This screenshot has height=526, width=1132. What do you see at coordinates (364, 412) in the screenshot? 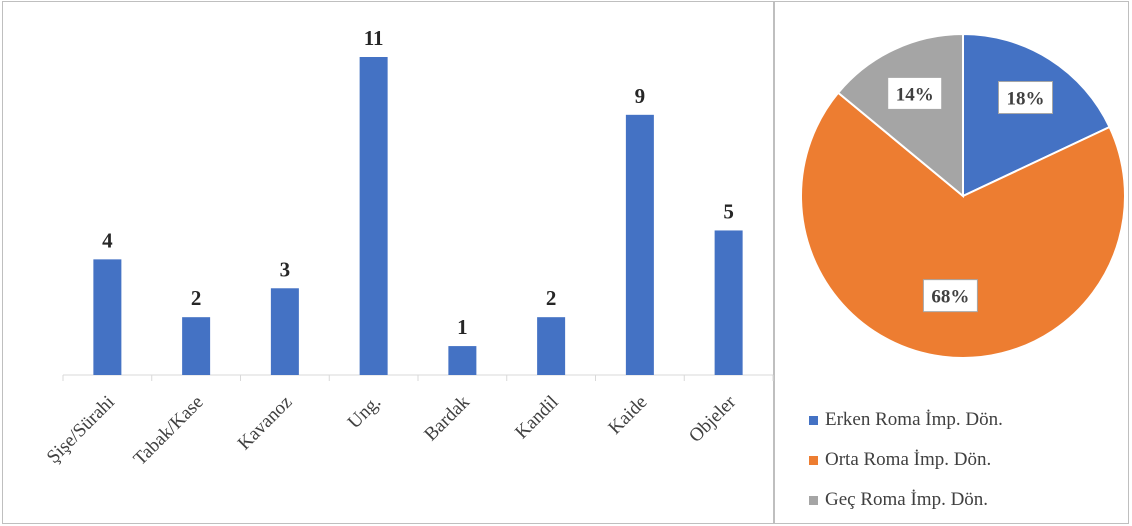
I see `x-tick-label: Ung.` at bounding box center [364, 412].